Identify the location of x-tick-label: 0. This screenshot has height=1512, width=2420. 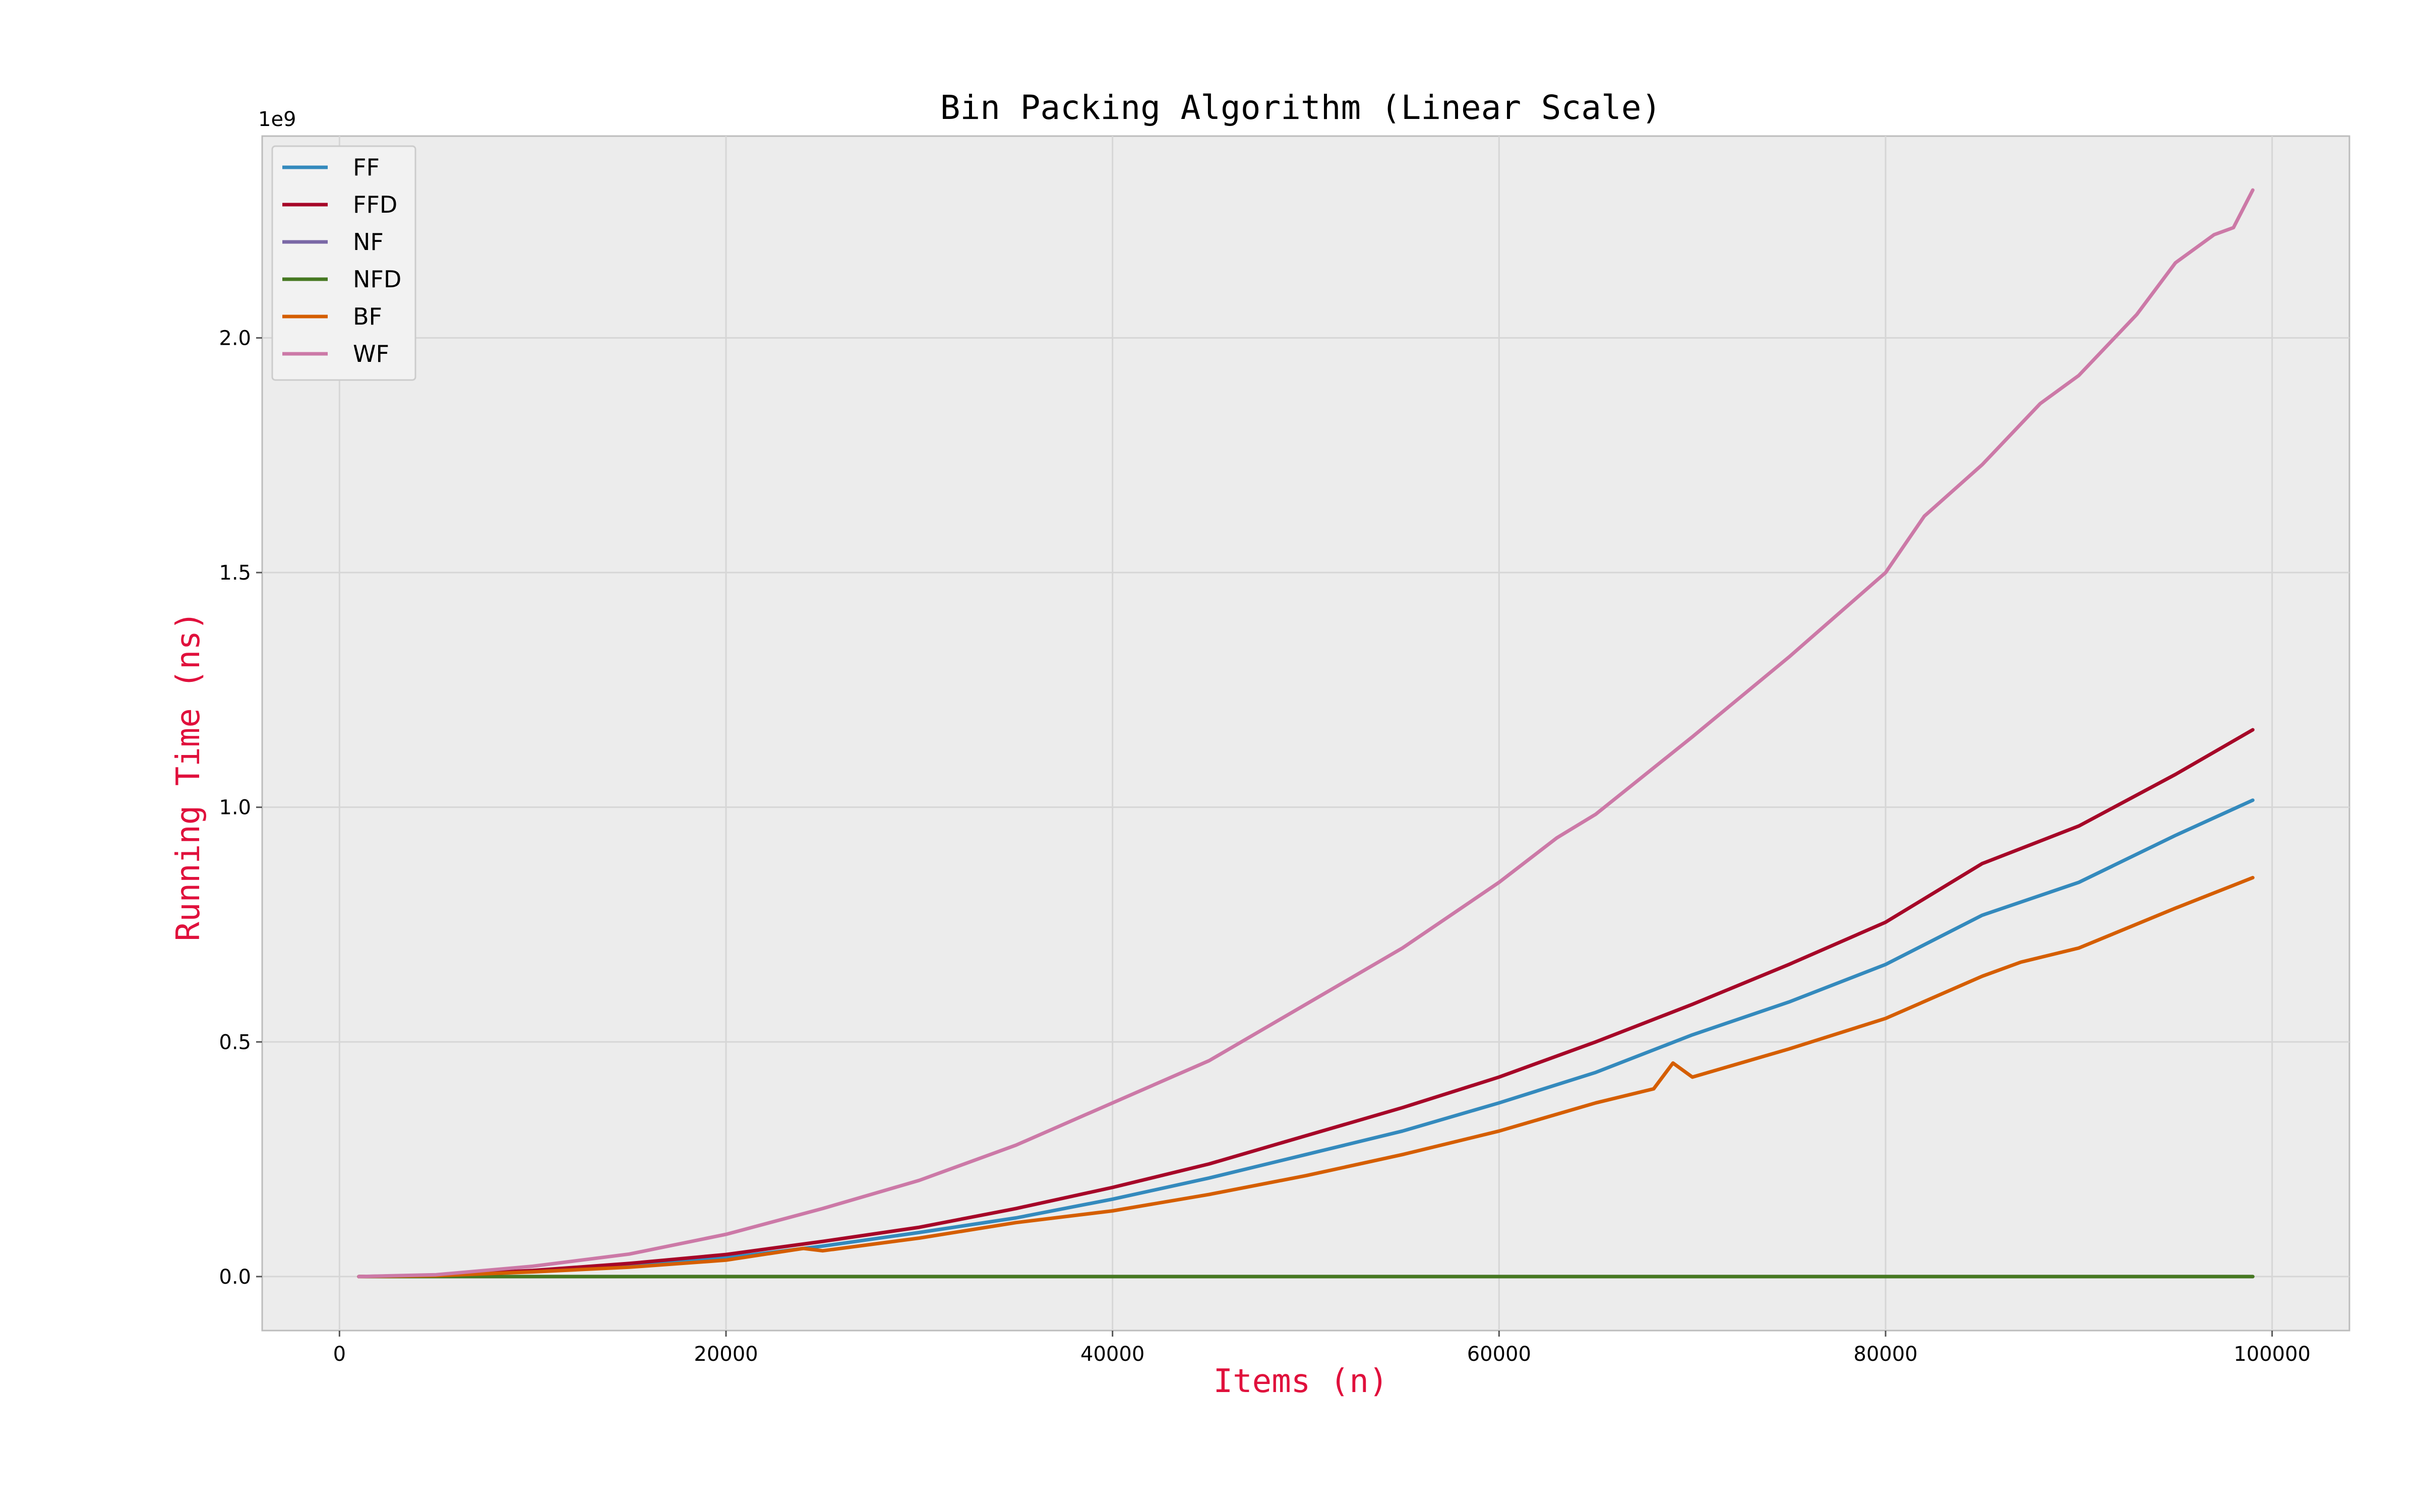
(339, 1354).